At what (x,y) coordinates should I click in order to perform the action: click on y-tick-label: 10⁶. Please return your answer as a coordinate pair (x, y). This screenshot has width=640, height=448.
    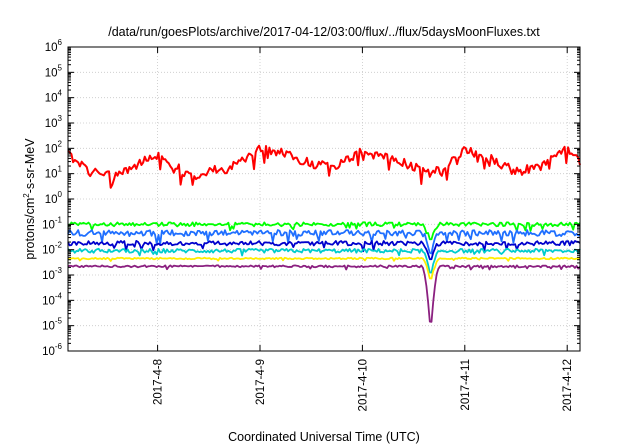
    Looking at the image, I should click on (54, 46).